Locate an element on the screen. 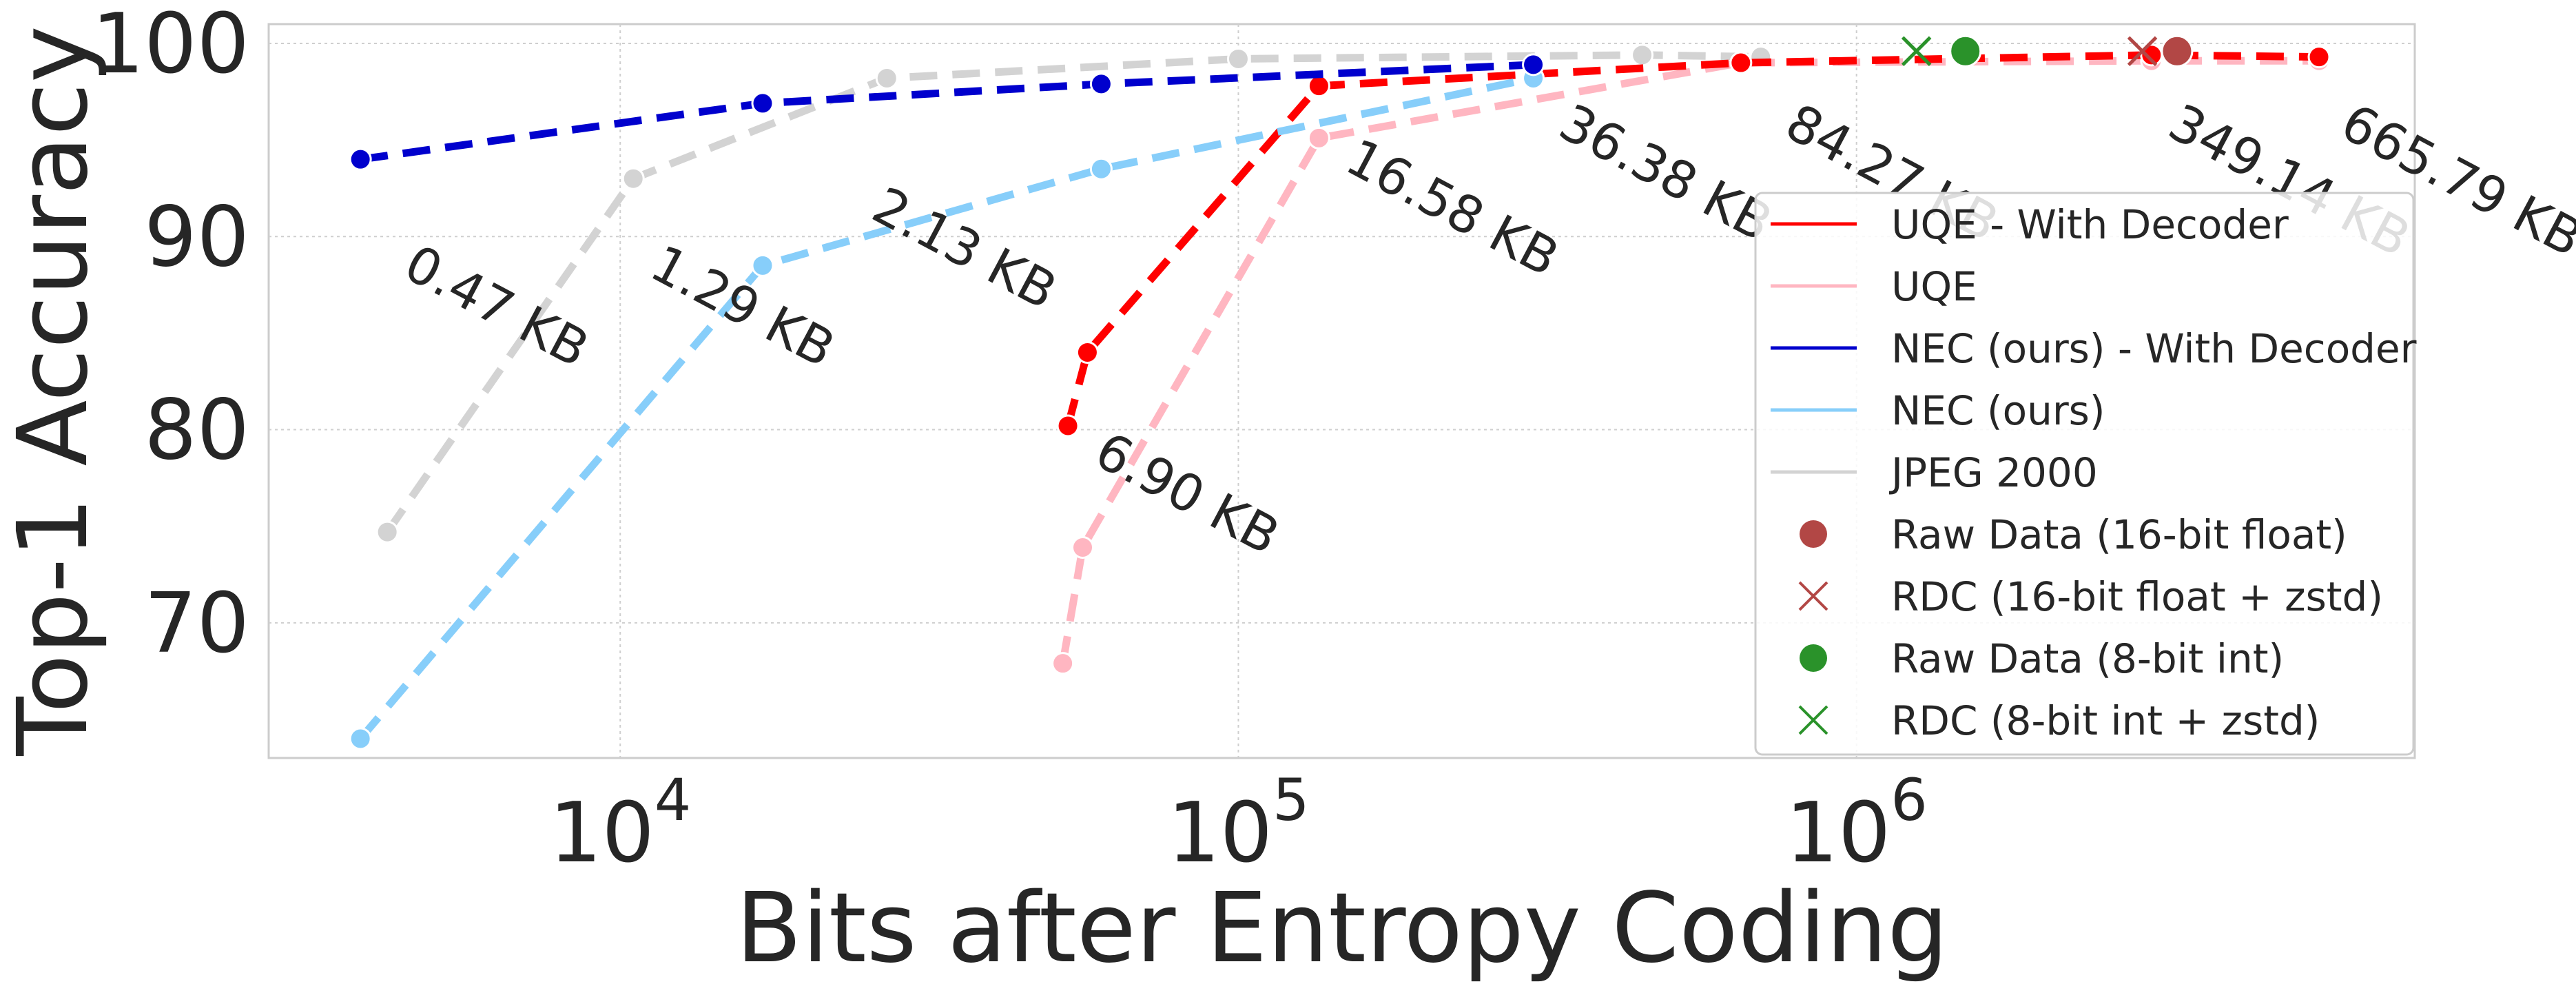 This screenshot has width=2576, height=984. legend-item-raw-data-8-bit-int: Raw Data (8-bit int) is located at coordinates (2042, 658).